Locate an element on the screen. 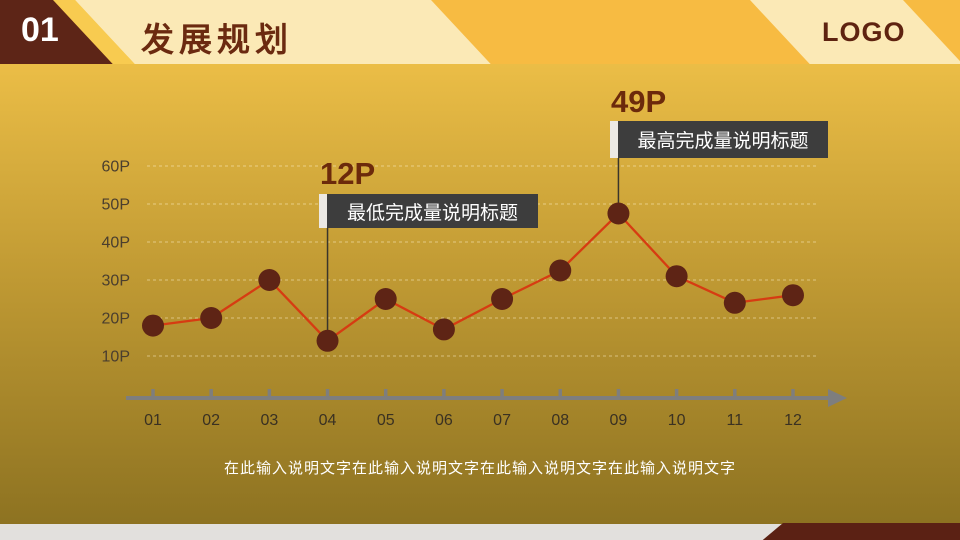  svg-text: 50P is located at coordinates (116, 205).